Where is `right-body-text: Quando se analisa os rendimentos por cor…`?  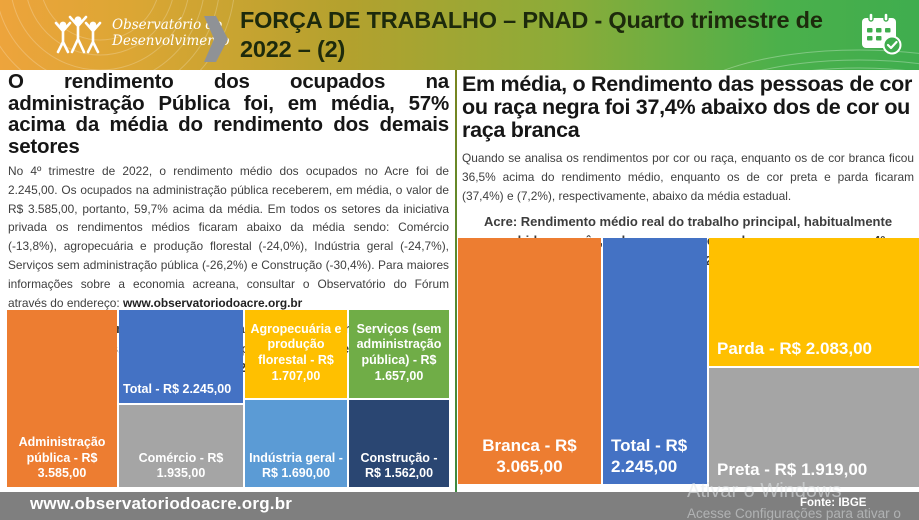
right-body-text: Quando se analisa os rendimentos por cor… is located at coordinates (688, 176).